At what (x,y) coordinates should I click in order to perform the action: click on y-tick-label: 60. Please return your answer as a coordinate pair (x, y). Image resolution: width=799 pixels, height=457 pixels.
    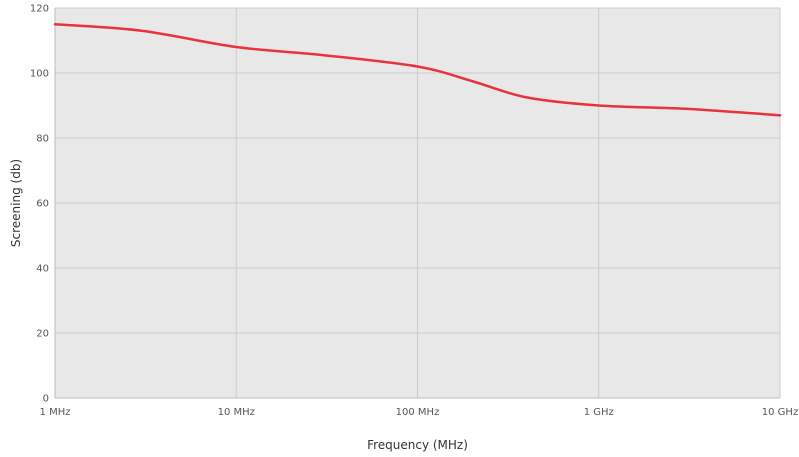
    Looking at the image, I should click on (42, 204).